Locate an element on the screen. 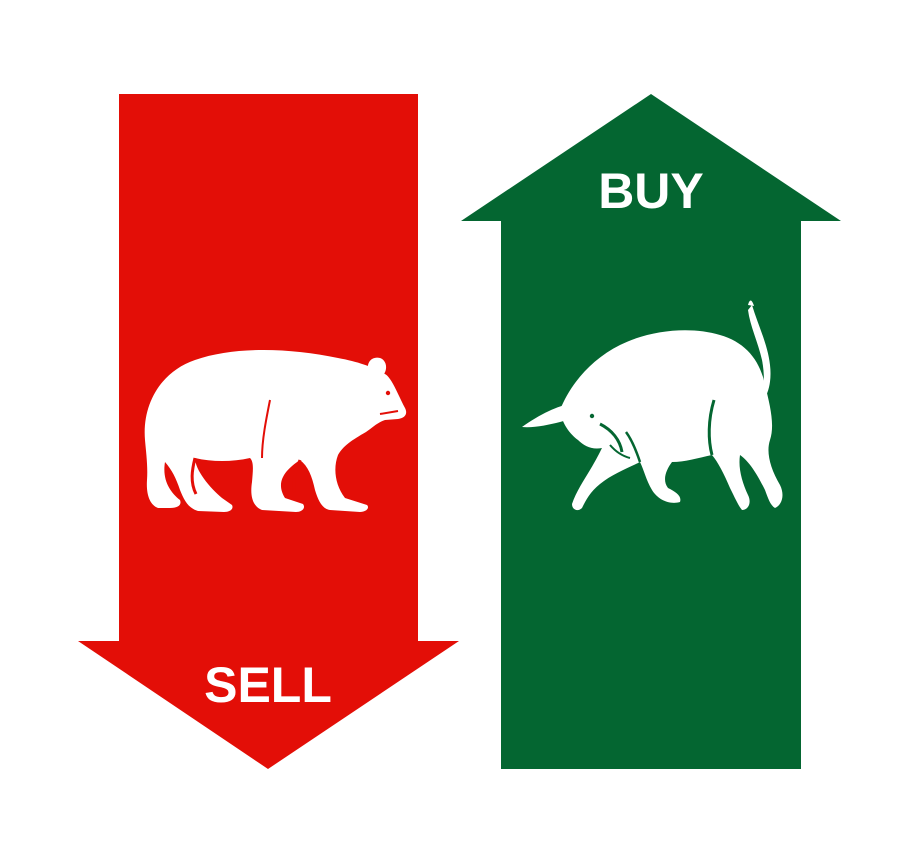 The width and height of the screenshot is (900, 860). buy-label: BUY is located at coordinates (651, 191).